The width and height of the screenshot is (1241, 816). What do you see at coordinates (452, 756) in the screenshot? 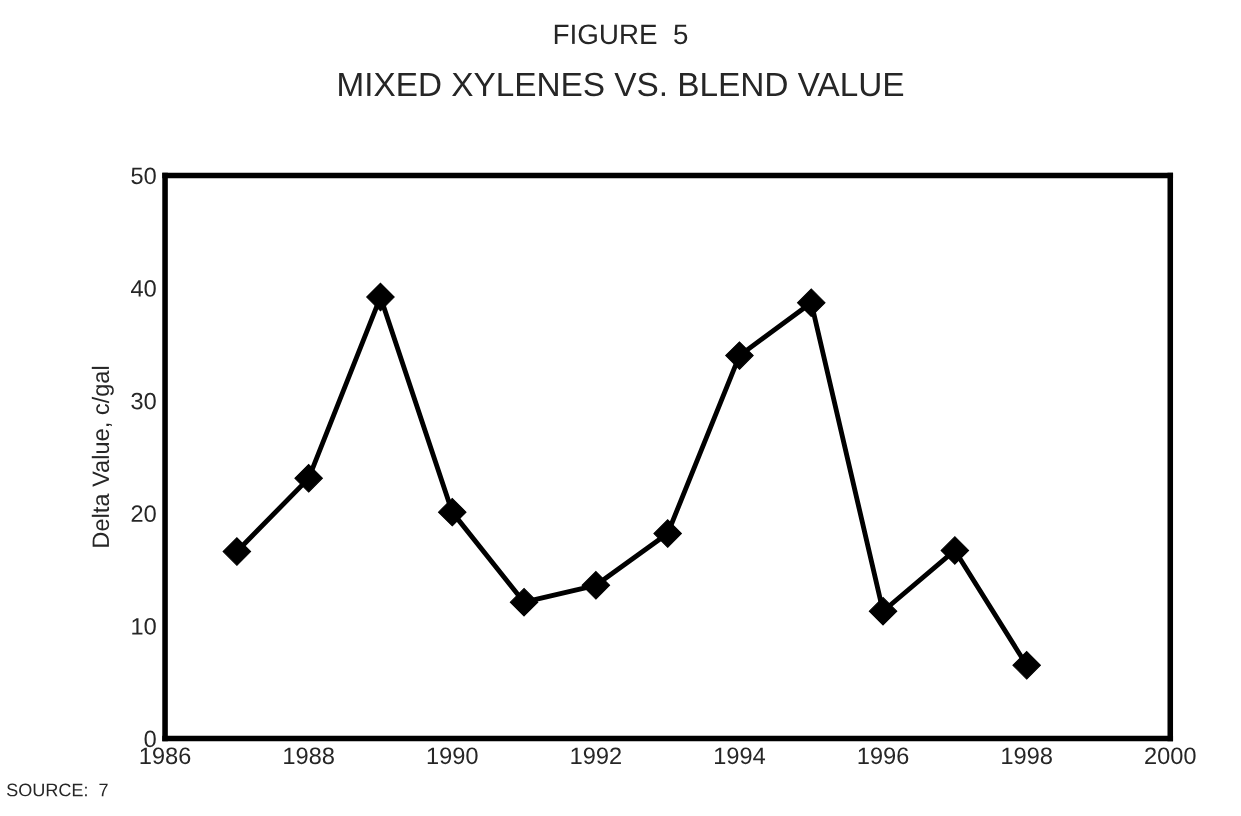
I see `x-tick-label: 1990` at bounding box center [452, 756].